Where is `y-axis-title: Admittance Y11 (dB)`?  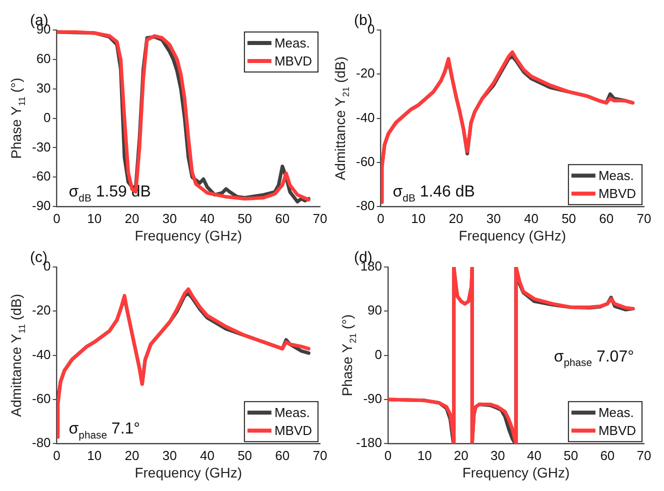 y-axis-title: Admittance Y11 (dB) is located at coordinates (17, 355).